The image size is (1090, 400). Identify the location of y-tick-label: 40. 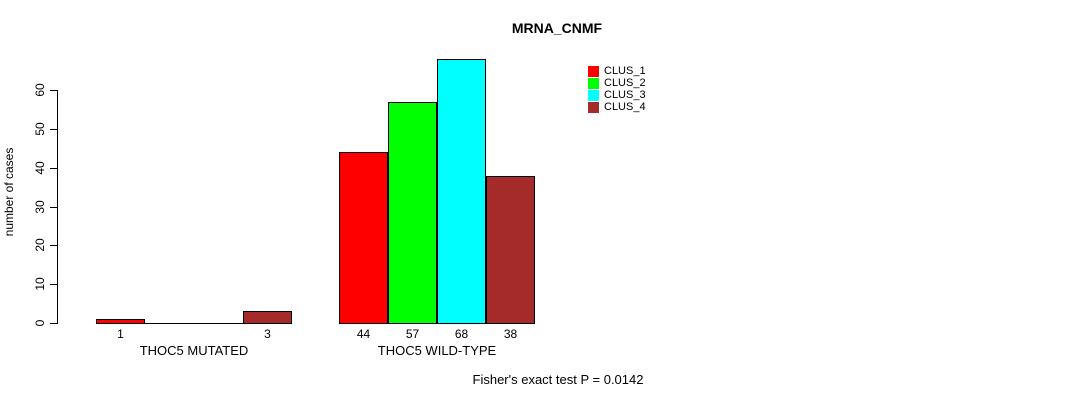
(40, 168).